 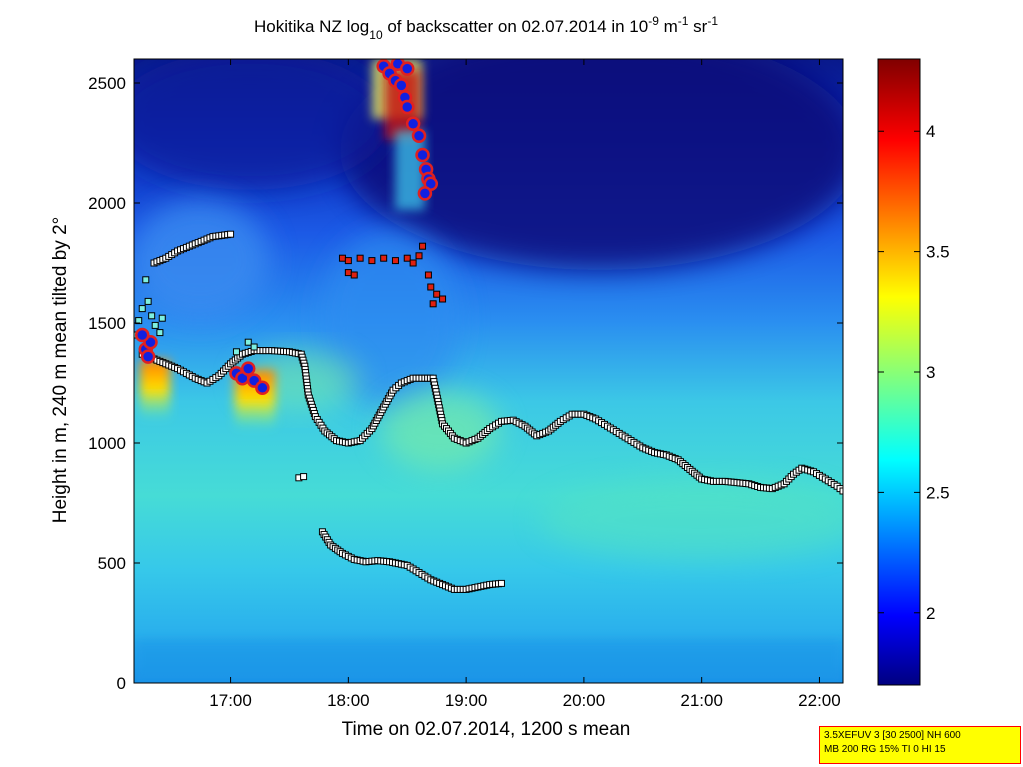 I want to click on y-tick-label: 2000, so click(x=107, y=203).